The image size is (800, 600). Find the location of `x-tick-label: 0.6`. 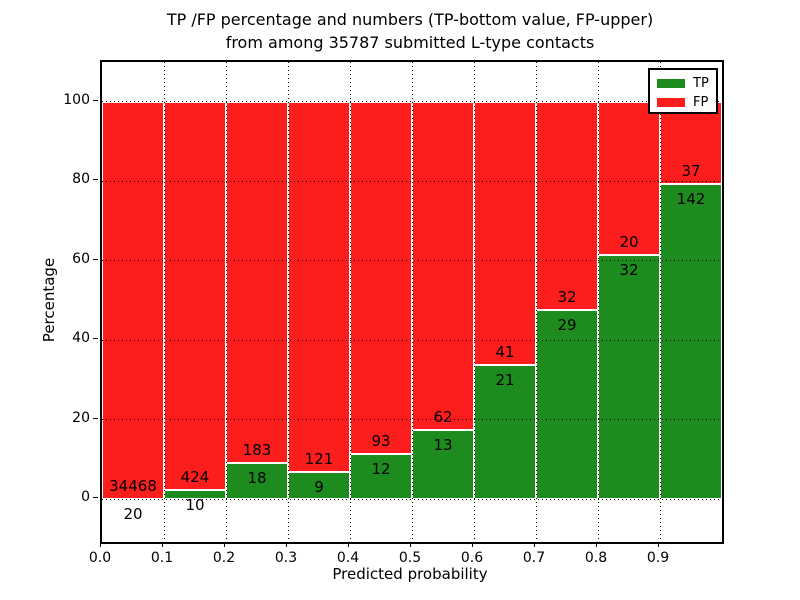

x-tick-label: 0.6 is located at coordinates (472, 558).